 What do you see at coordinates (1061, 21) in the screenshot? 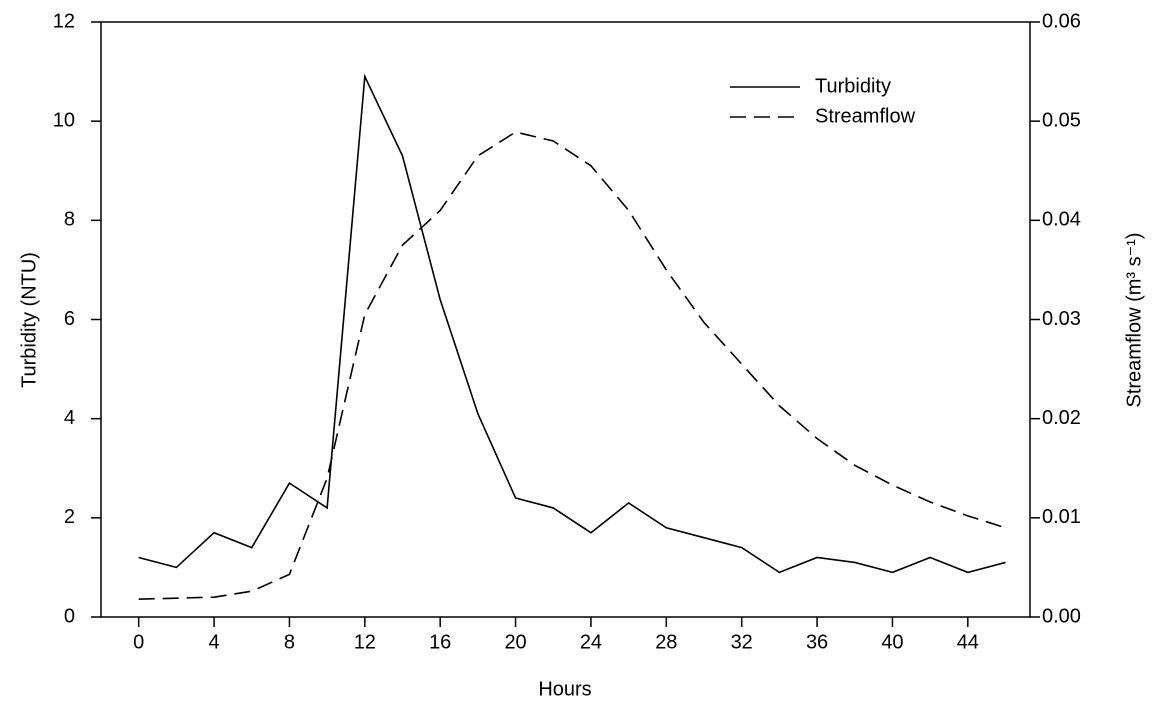
I see `y2-tick-label: 0.06` at bounding box center [1061, 21].